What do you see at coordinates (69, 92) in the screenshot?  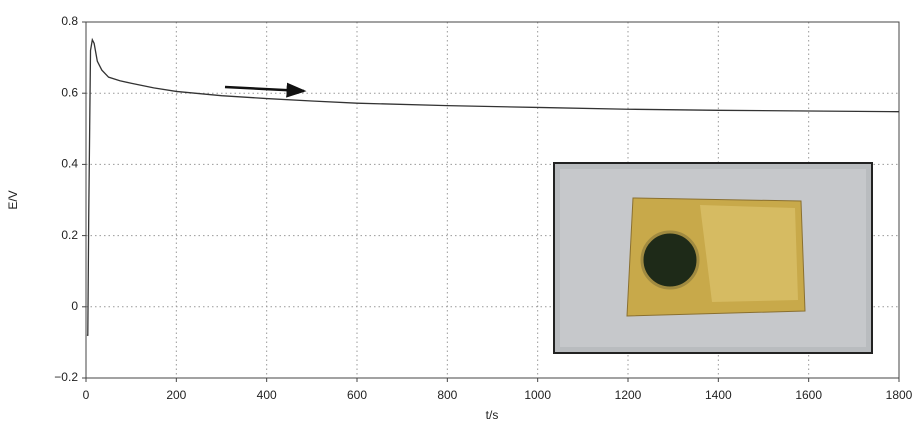 I see `y-tick-label: 0.6` at bounding box center [69, 92].